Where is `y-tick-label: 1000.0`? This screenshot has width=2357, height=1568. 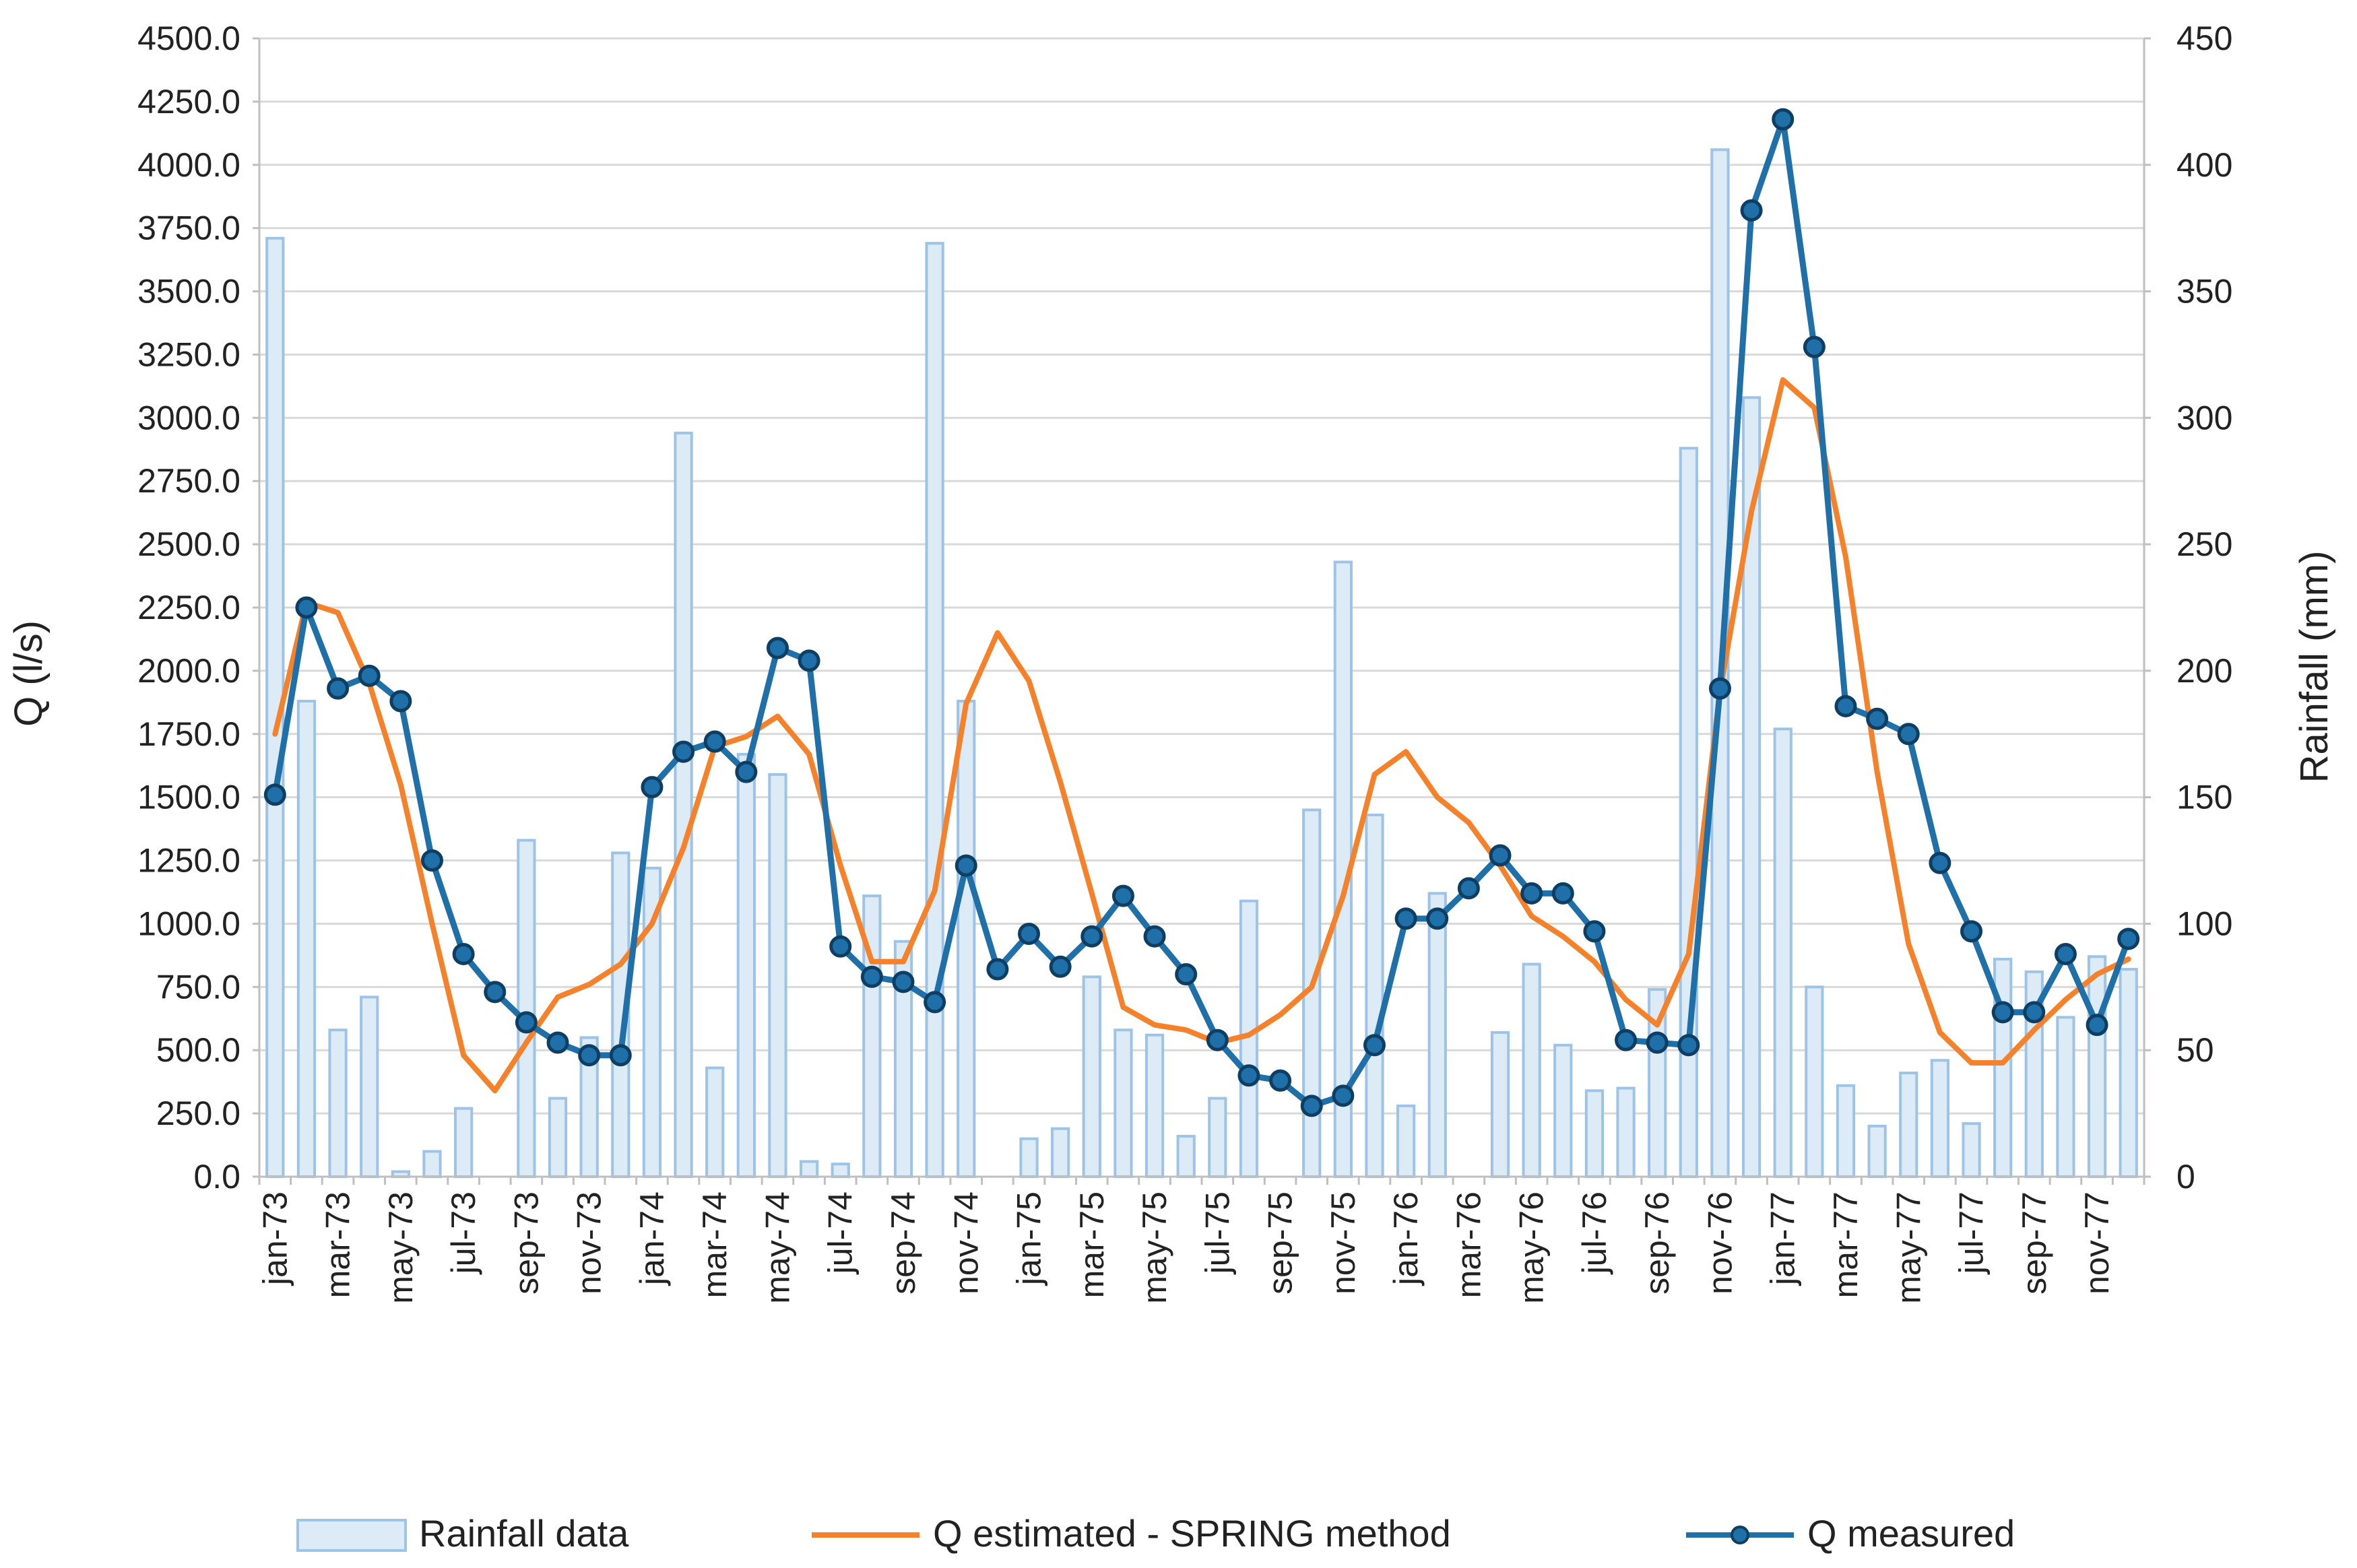 y-tick-label: 1000.0 is located at coordinates (189, 923).